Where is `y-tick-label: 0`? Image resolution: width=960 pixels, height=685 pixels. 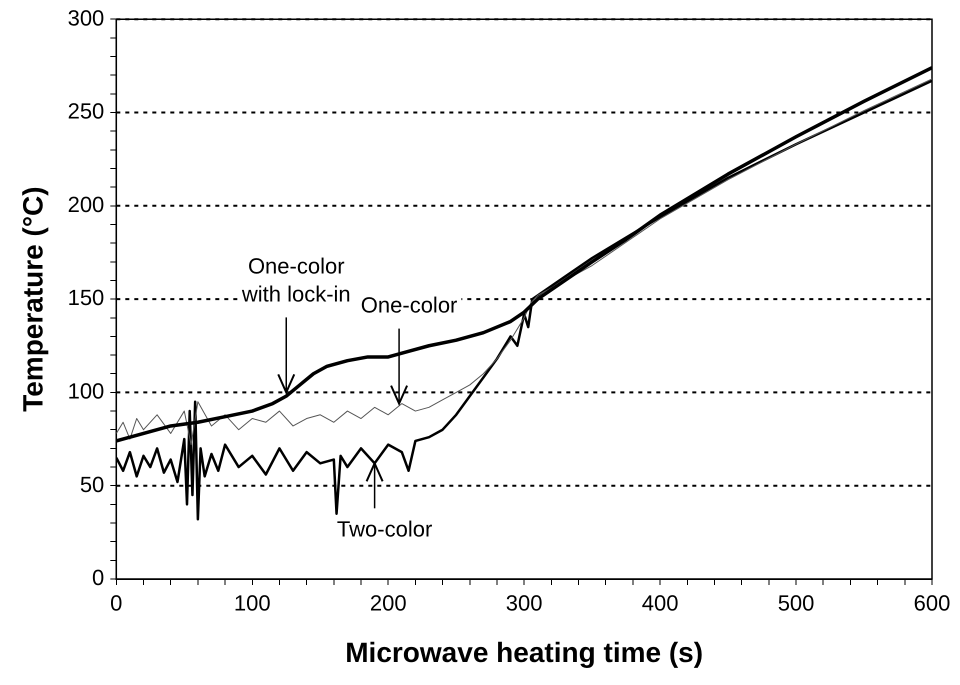 y-tick-label: 0 is located at coordinates (98, 577).